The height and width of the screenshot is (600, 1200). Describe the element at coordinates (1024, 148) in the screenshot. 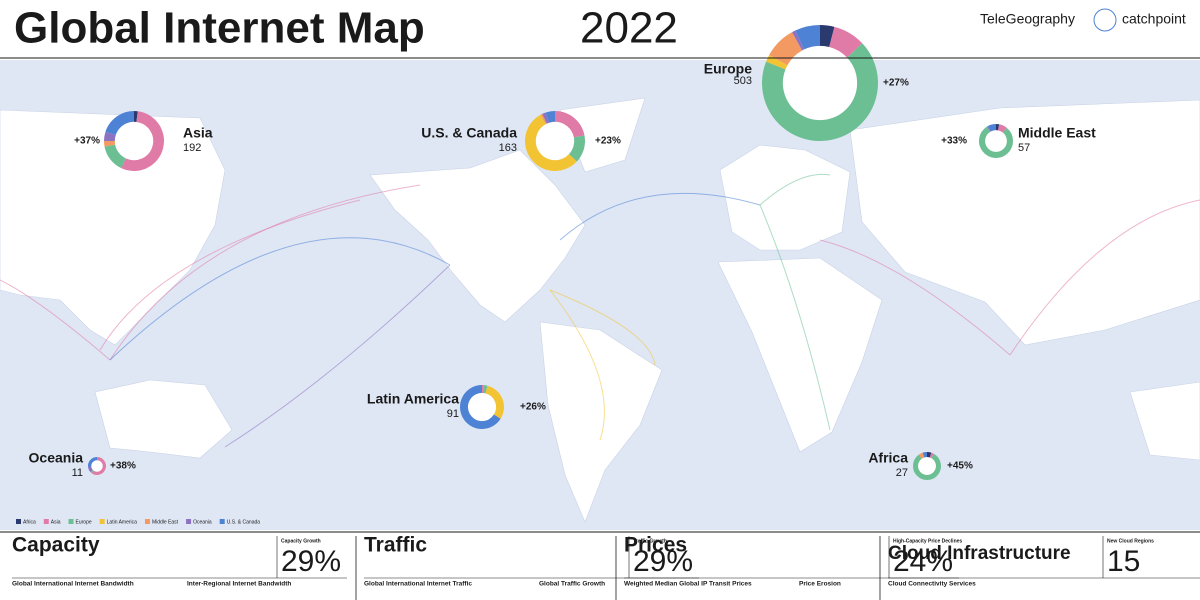

I see `region-value: 57` at that location.